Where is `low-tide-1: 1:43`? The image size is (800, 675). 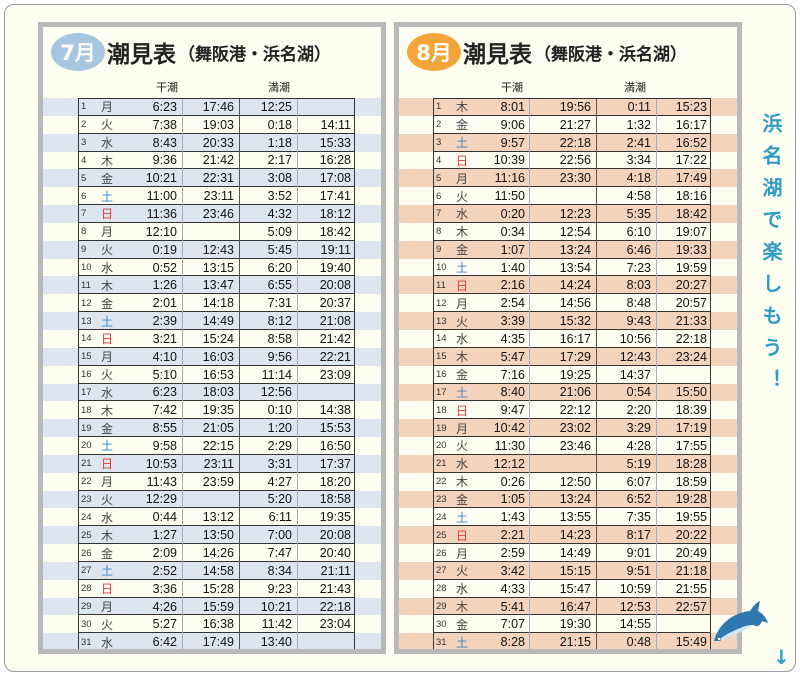 low-tide-1: 1:43 is located at coordinates (512, 517).